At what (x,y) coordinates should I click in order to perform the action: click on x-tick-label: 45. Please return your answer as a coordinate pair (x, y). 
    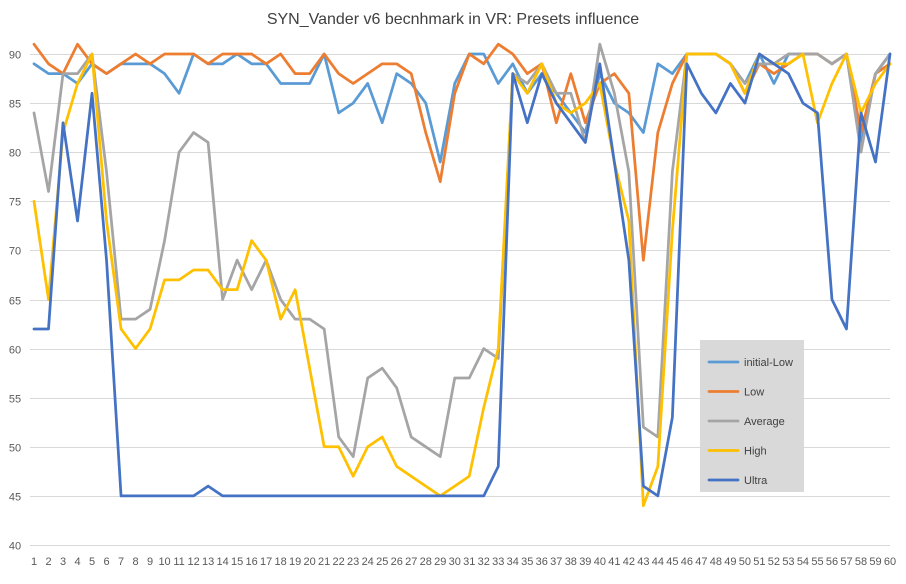
    Looking at the image, I should click on (672, 562).